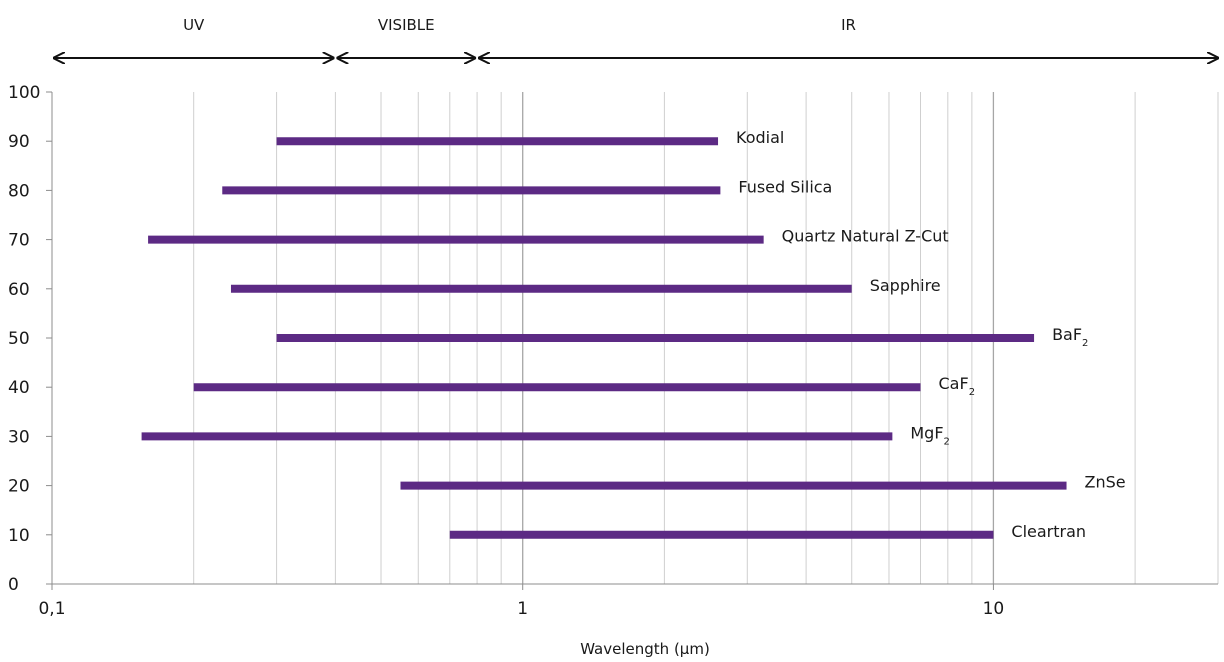 The image size is (1224, 662). I want to click on y-tick-label: 70, so click(19, 241).